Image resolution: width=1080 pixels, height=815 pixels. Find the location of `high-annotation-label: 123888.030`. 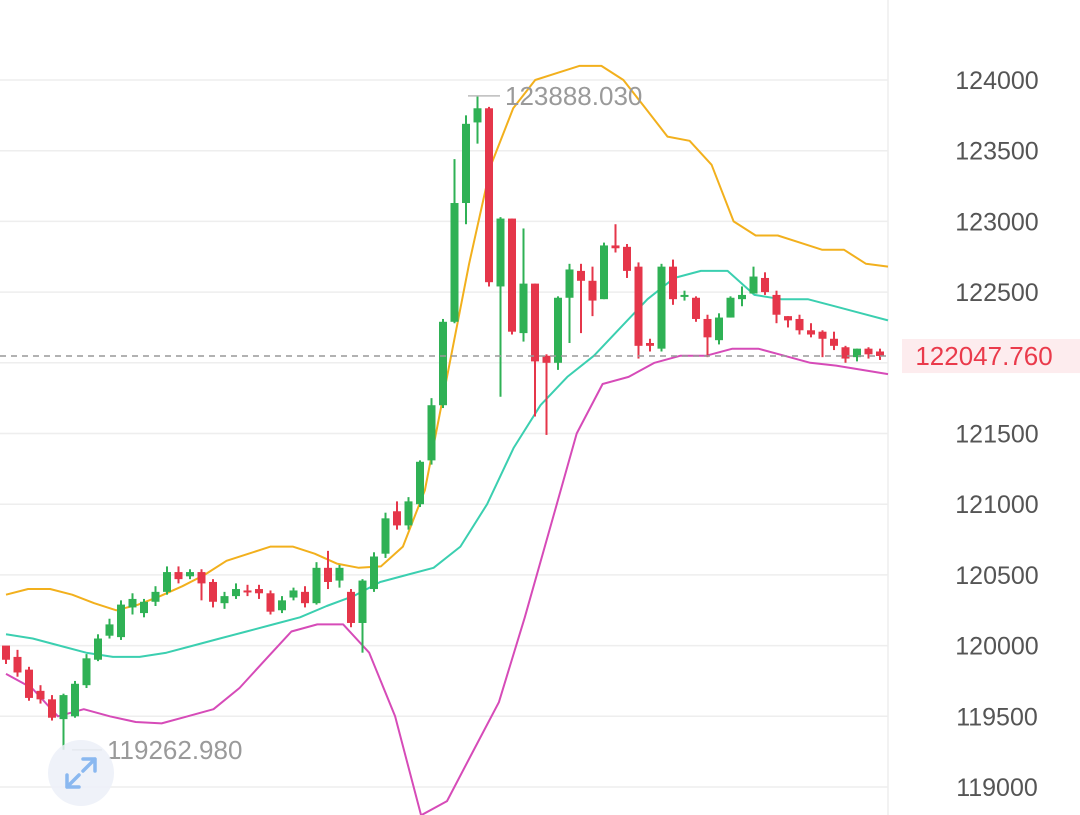

high-annotation-label: 123888.030 is located at coordinates (573, 96).